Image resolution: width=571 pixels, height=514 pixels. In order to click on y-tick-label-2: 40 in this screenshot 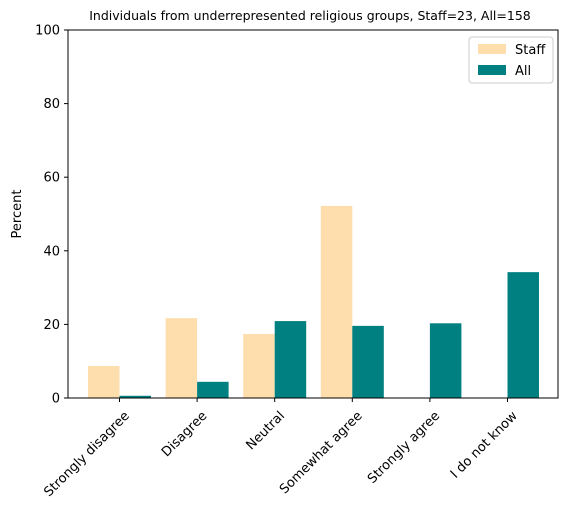, I will do `click(51, 251)`.